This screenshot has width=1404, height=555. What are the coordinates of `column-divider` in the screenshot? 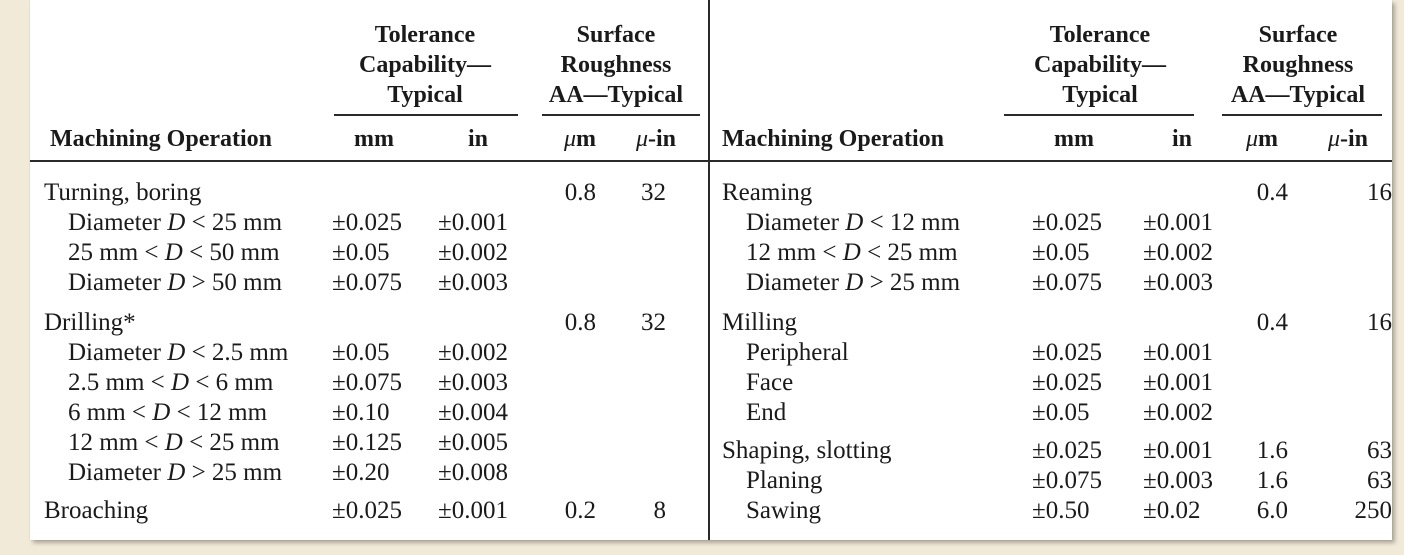 It's located at (709, 270).